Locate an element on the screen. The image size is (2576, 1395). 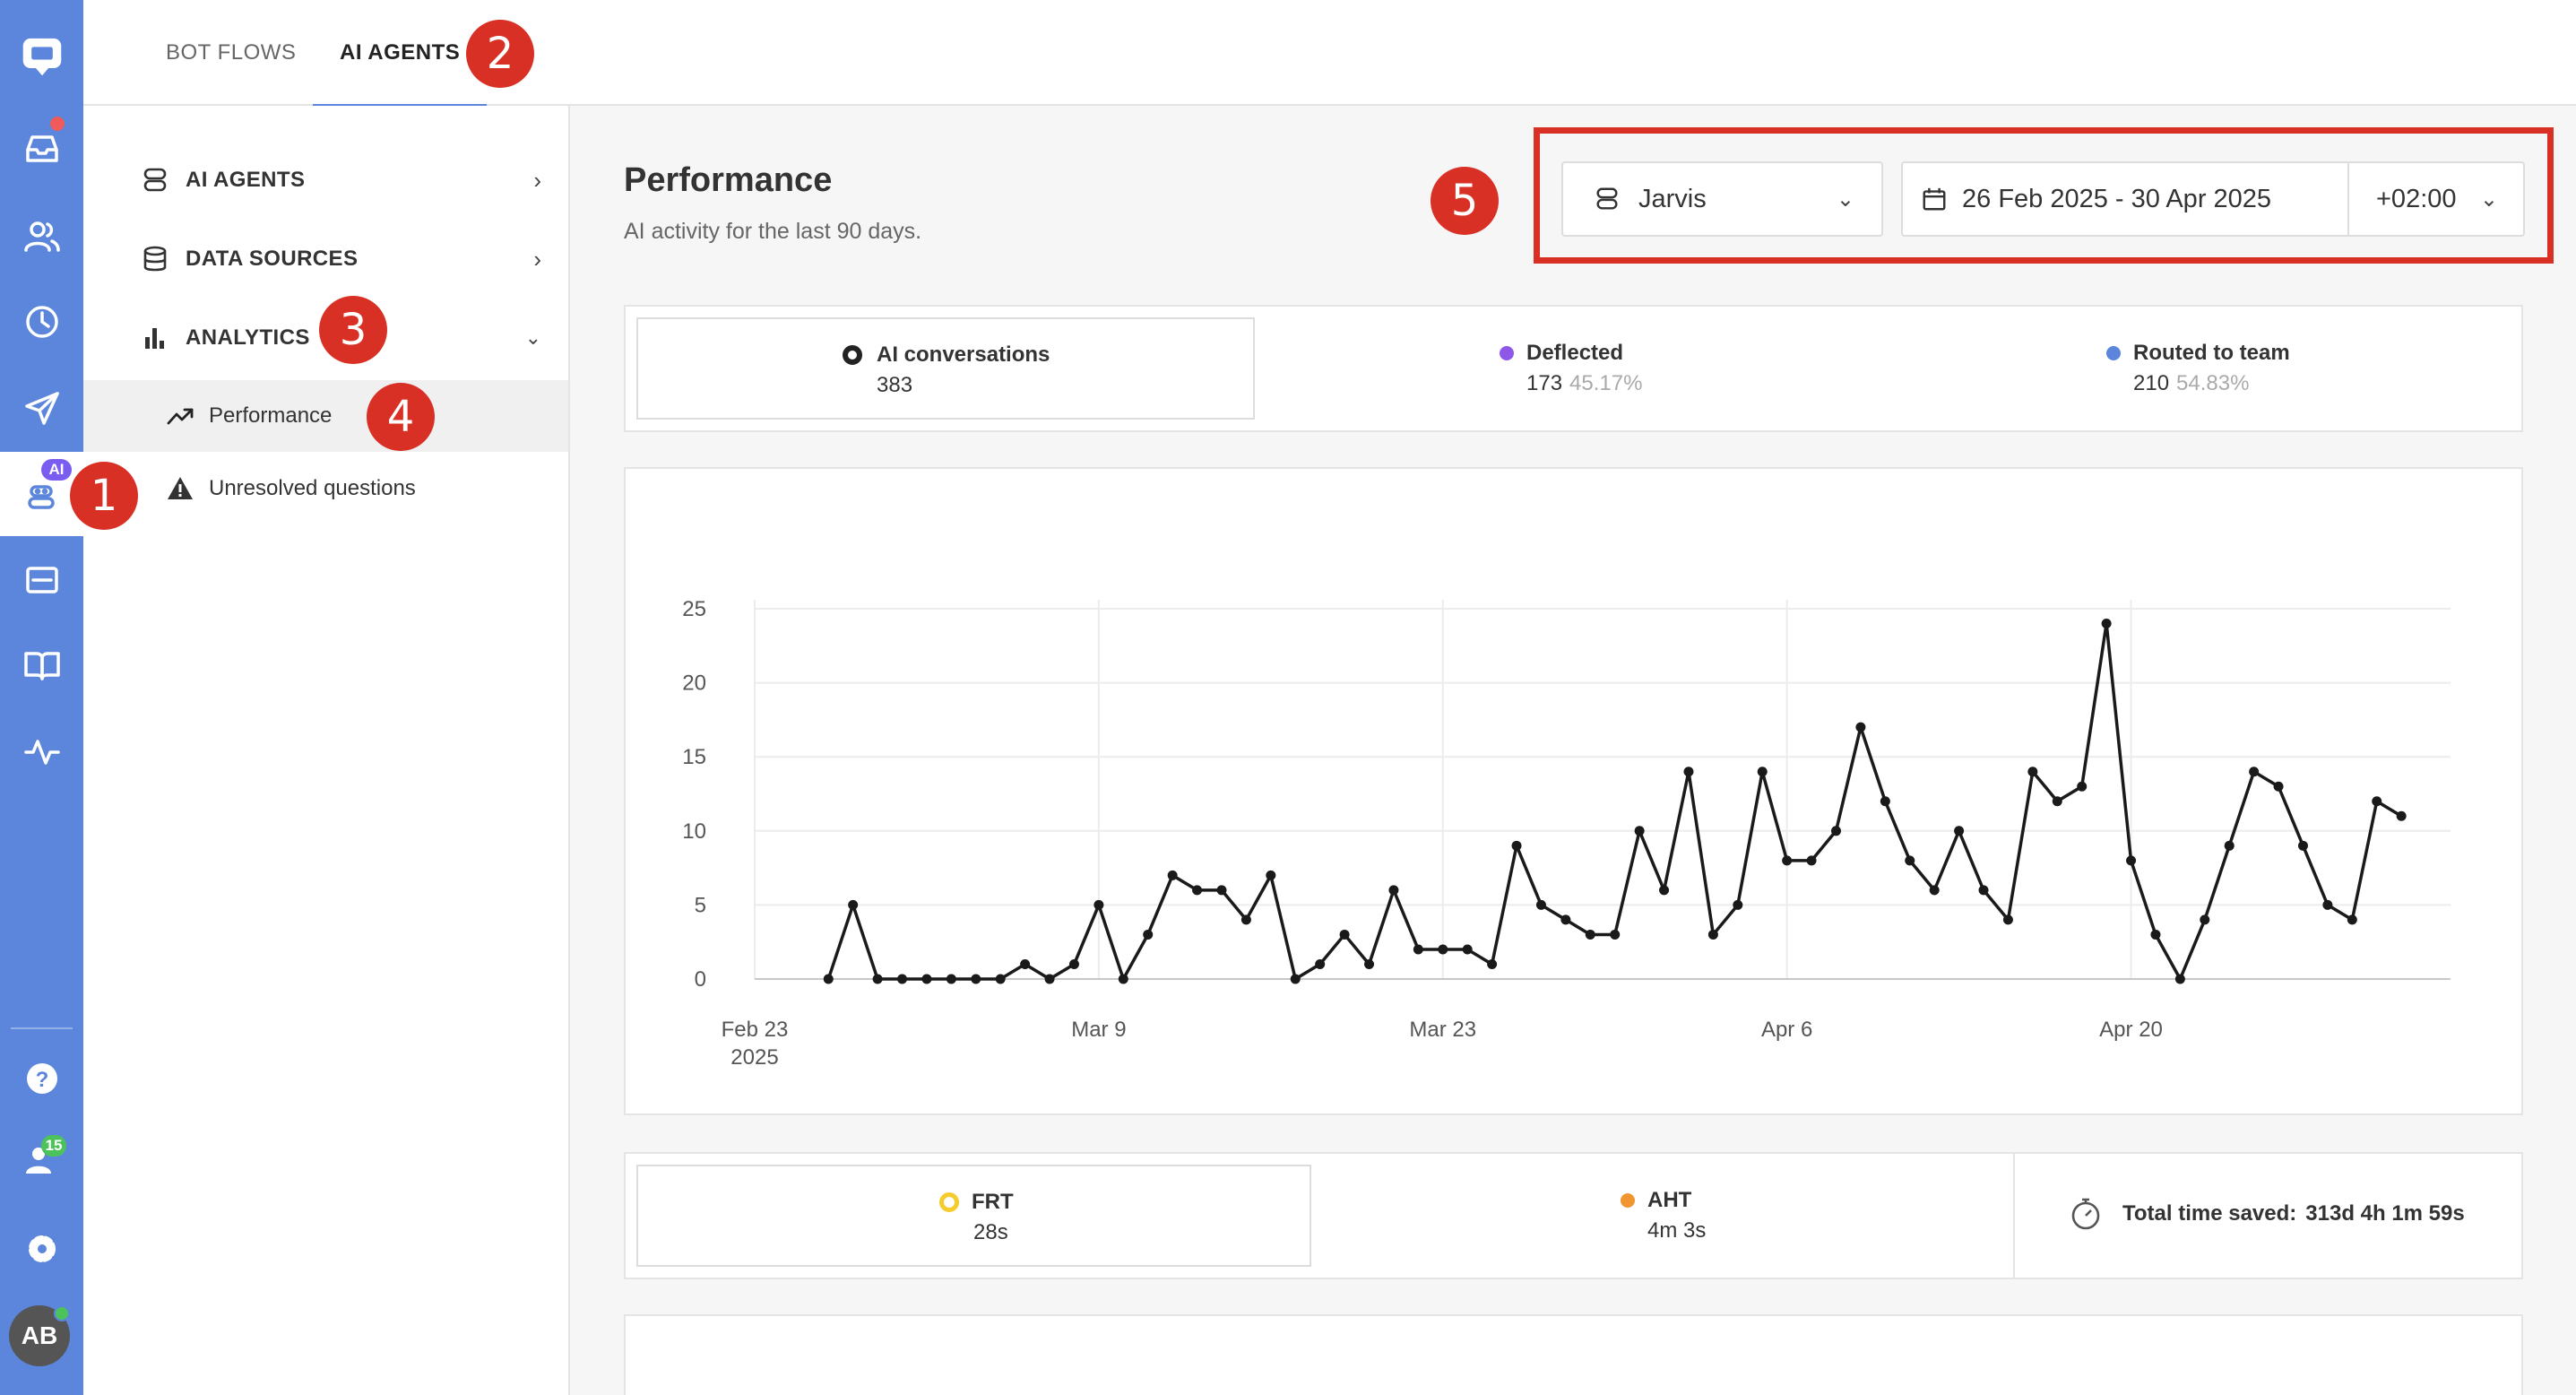
stat-ai-conversations: AI conversations 383 is located at coordinates (945, 368).